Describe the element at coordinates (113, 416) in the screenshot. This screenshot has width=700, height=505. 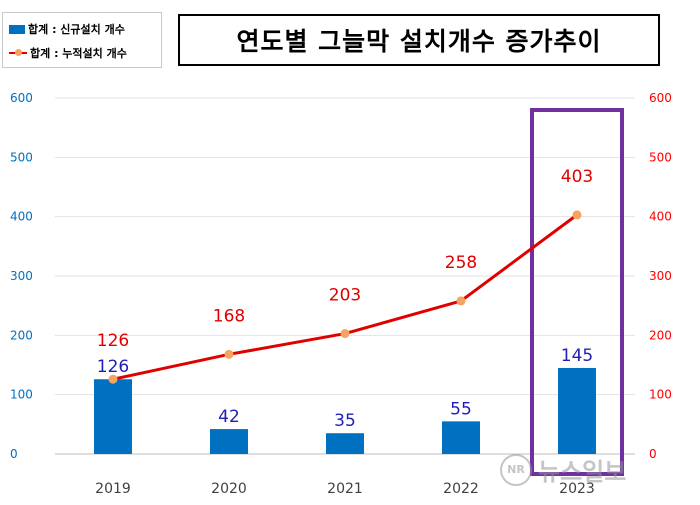
I see `bar-2019` at that location.